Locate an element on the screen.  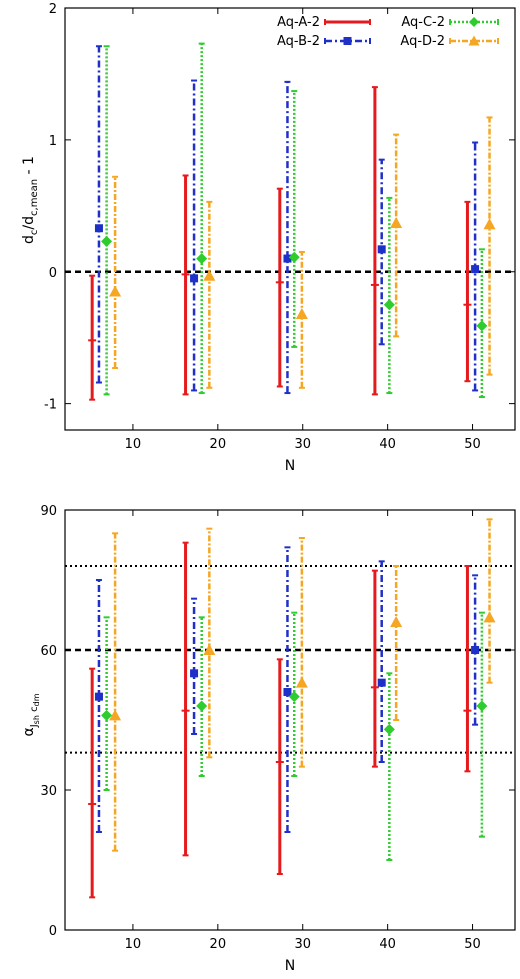
y-tick-label: 90 is located at coordinates (48, 511).